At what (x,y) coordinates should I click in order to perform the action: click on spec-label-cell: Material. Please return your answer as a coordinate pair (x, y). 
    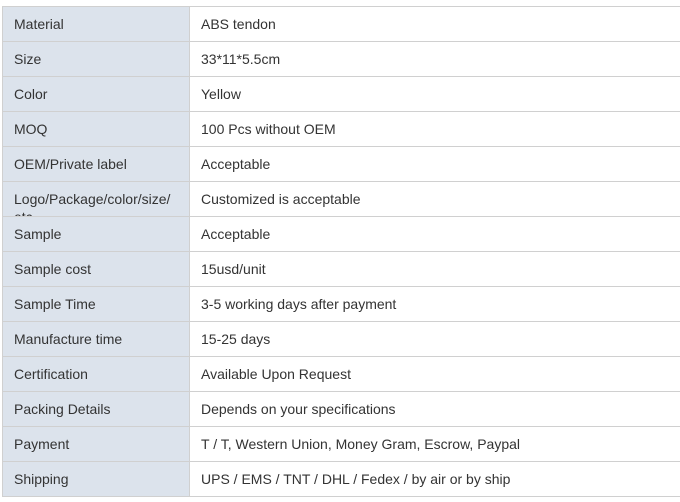
    Looking at the image, I should click on (96, 24).